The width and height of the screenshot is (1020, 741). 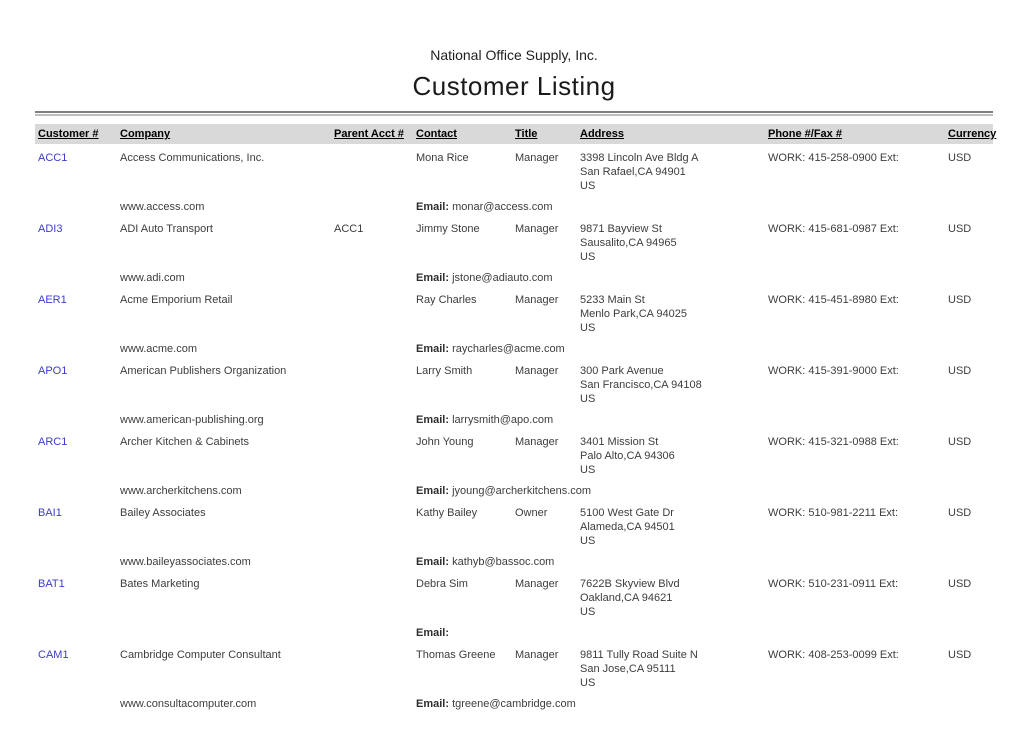 I want to click on customer-subrow: Email:, so click(x=514, y=631).